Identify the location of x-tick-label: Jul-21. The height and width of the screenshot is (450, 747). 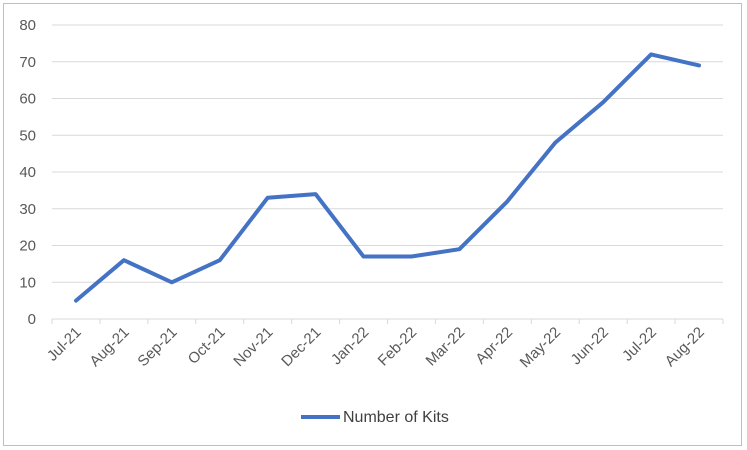
(64, 344).